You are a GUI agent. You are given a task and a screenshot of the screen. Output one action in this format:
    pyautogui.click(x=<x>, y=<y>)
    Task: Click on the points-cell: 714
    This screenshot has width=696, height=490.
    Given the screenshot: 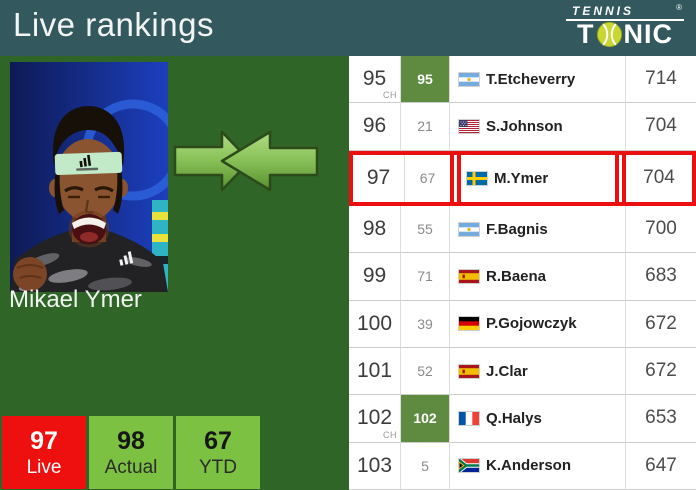 What is the action you would take?
    pyautogui.click(x=661, y=80)
    